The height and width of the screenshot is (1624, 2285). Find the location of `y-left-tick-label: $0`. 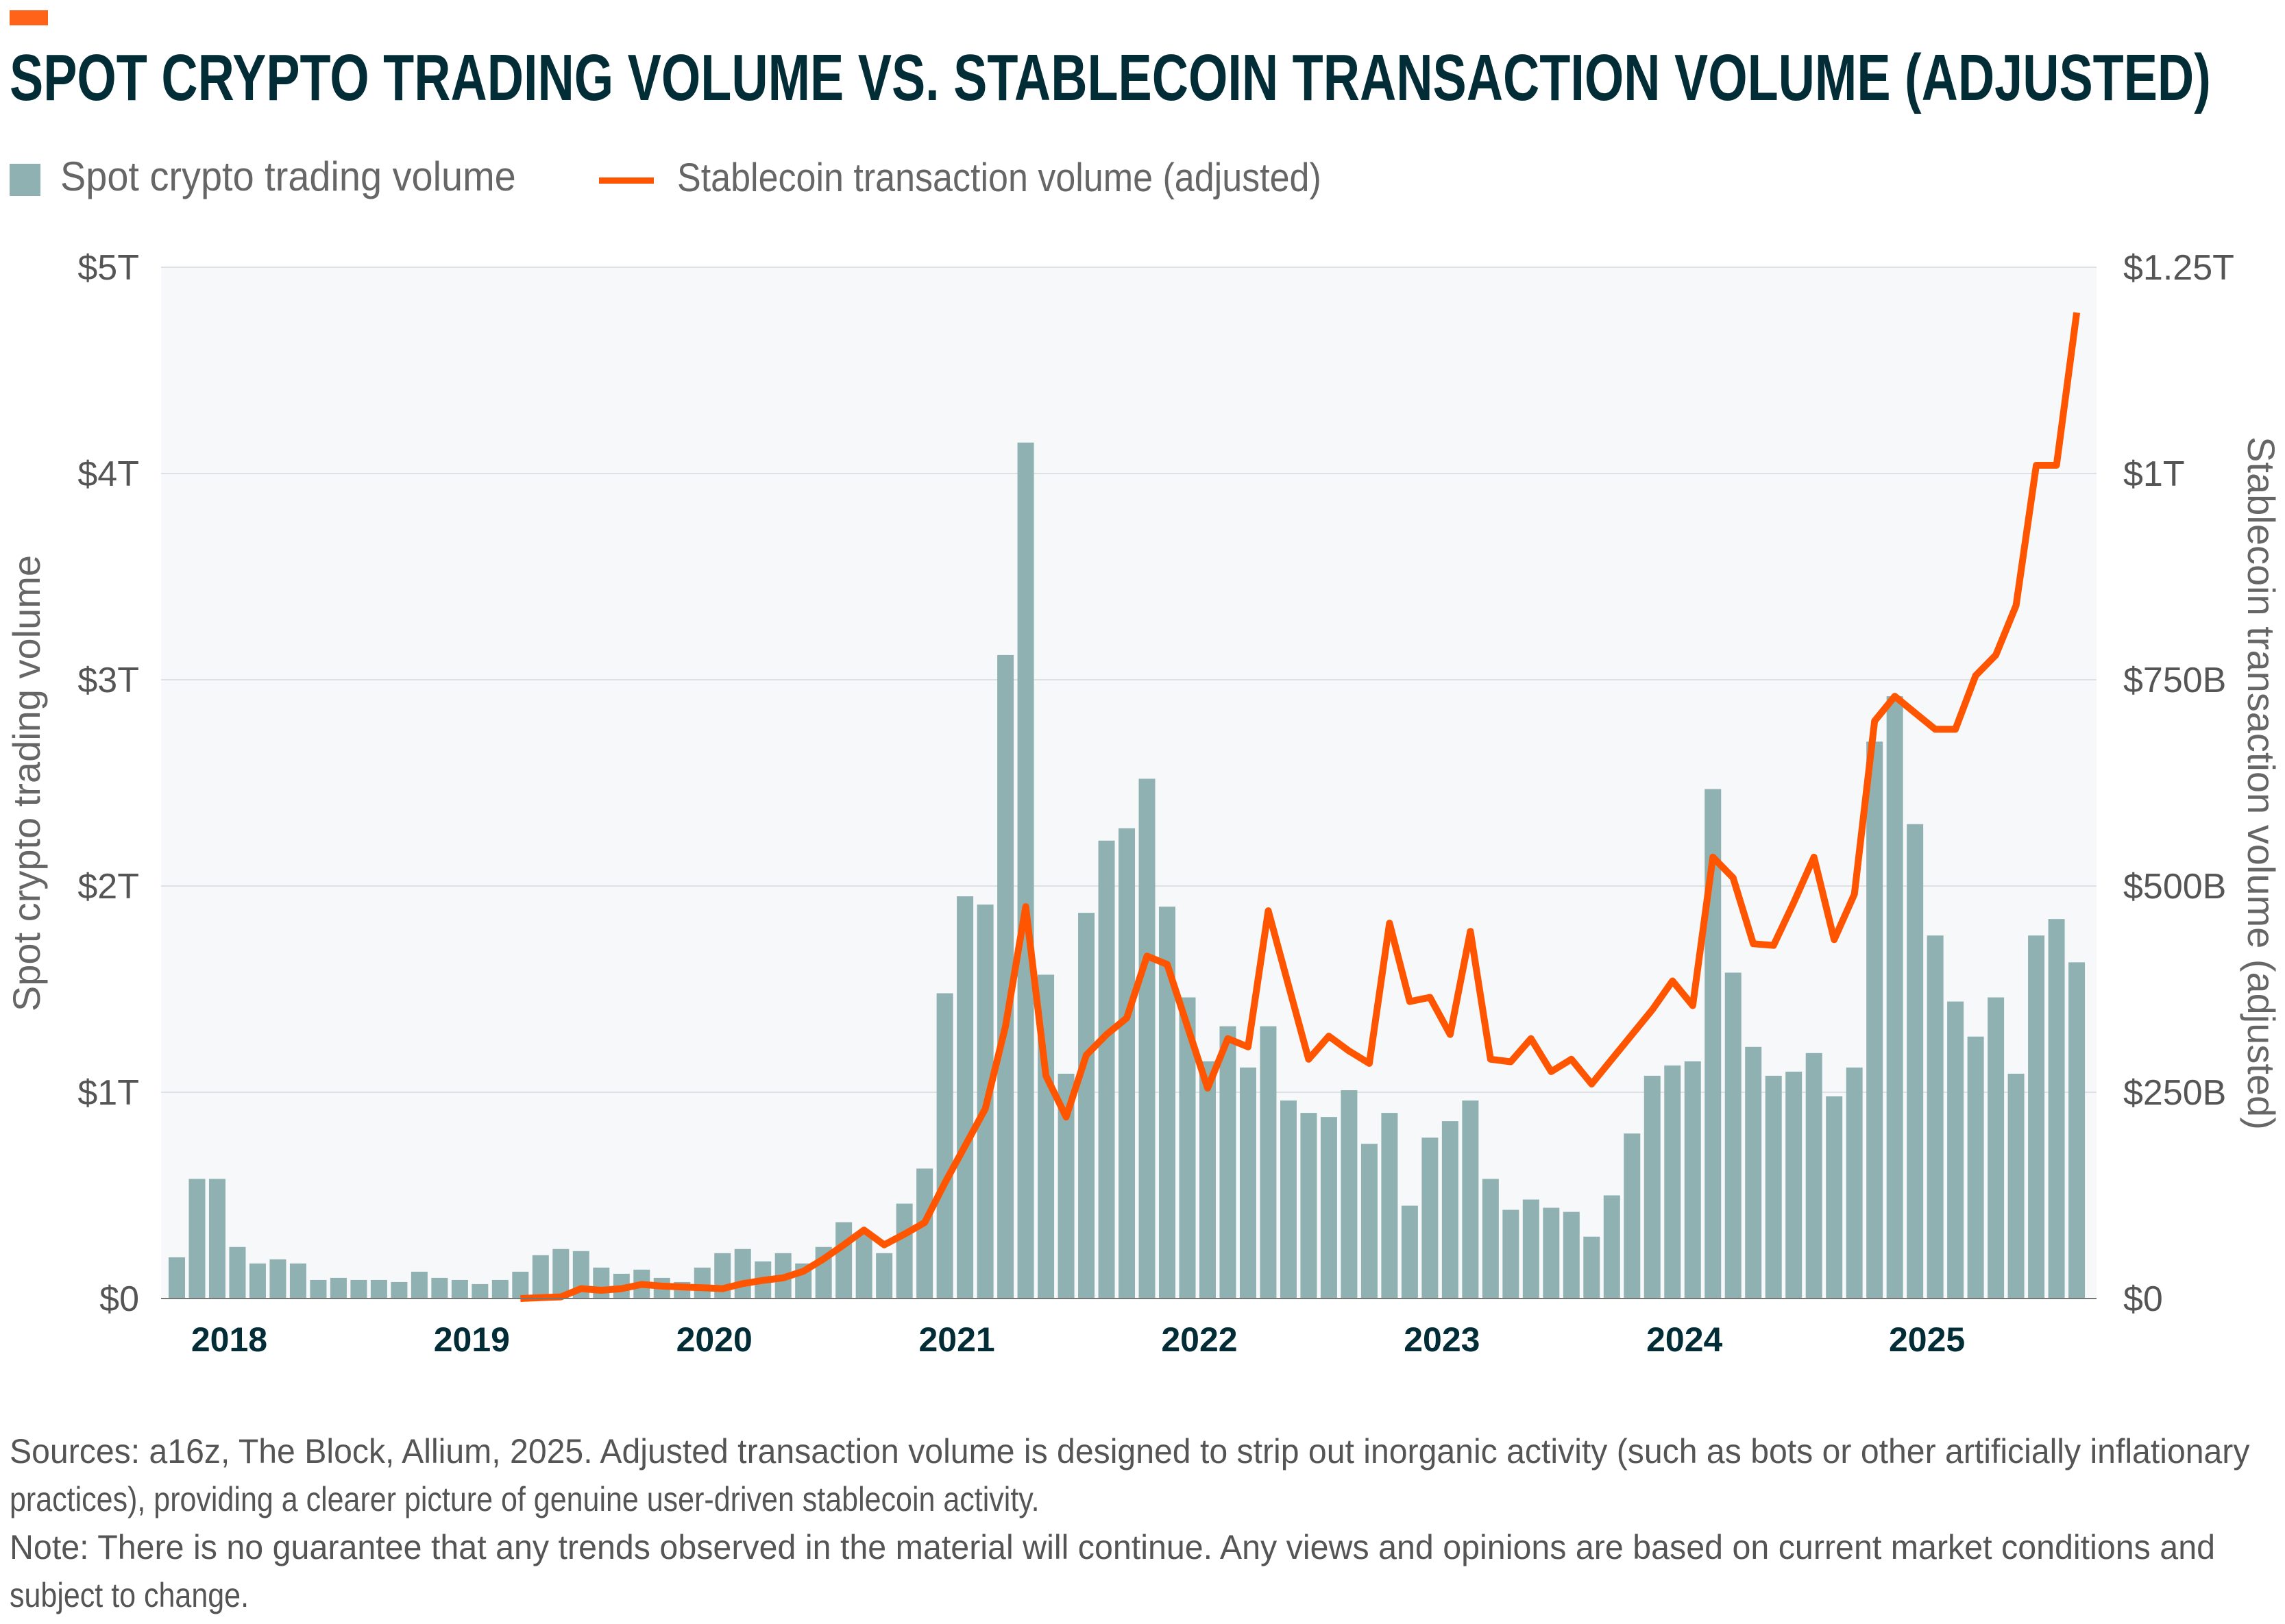

y-left-tick-label: $0 is located at coordinates (119, 1299).